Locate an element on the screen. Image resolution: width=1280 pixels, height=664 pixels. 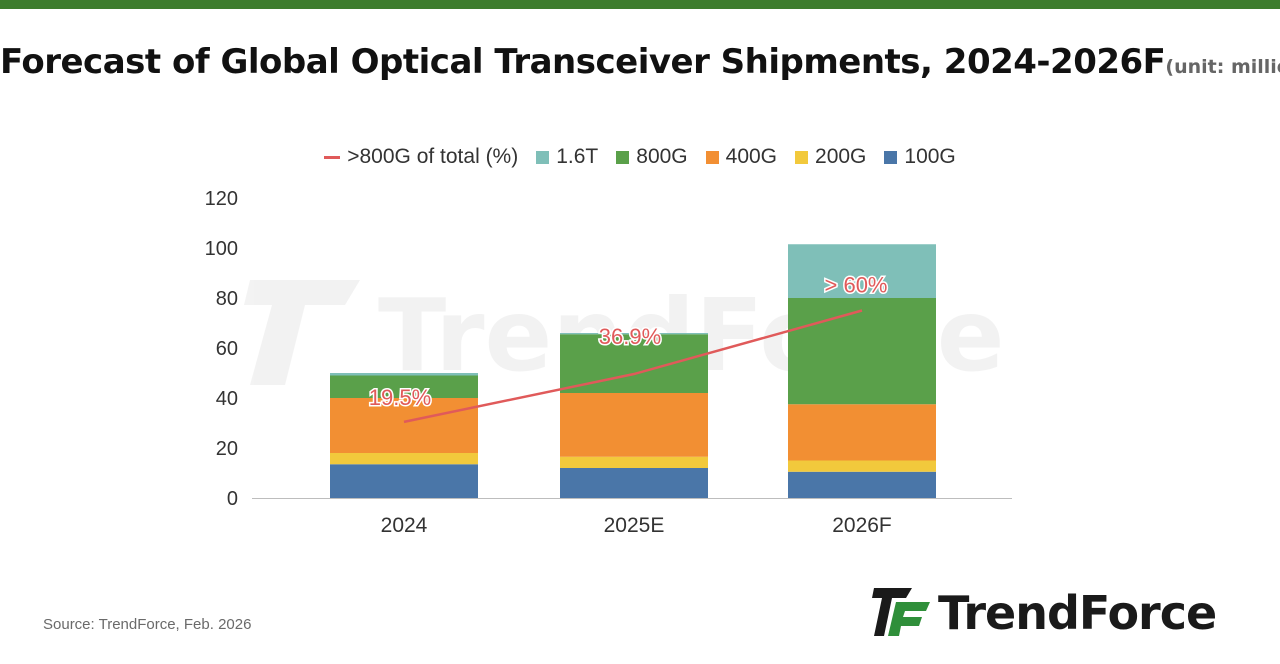
legend-label-100g: 100G is located at coordinates (930, 156).